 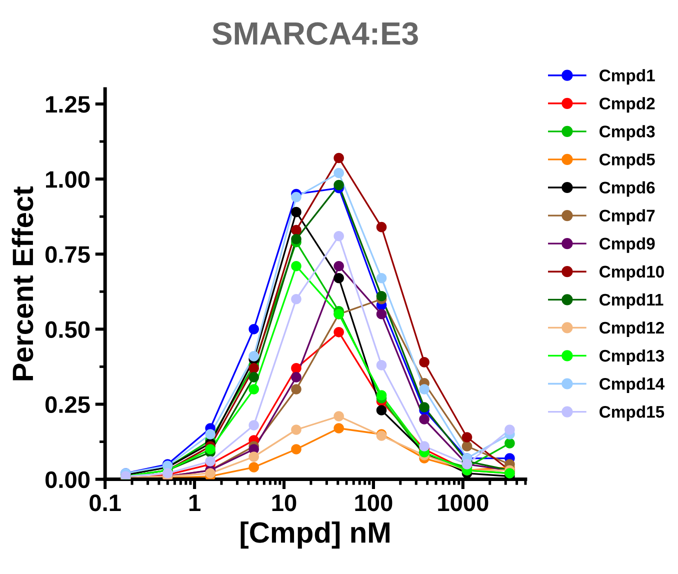 I want to click on chart-title: SMARCA4:E3, so click(x=315, y=33).